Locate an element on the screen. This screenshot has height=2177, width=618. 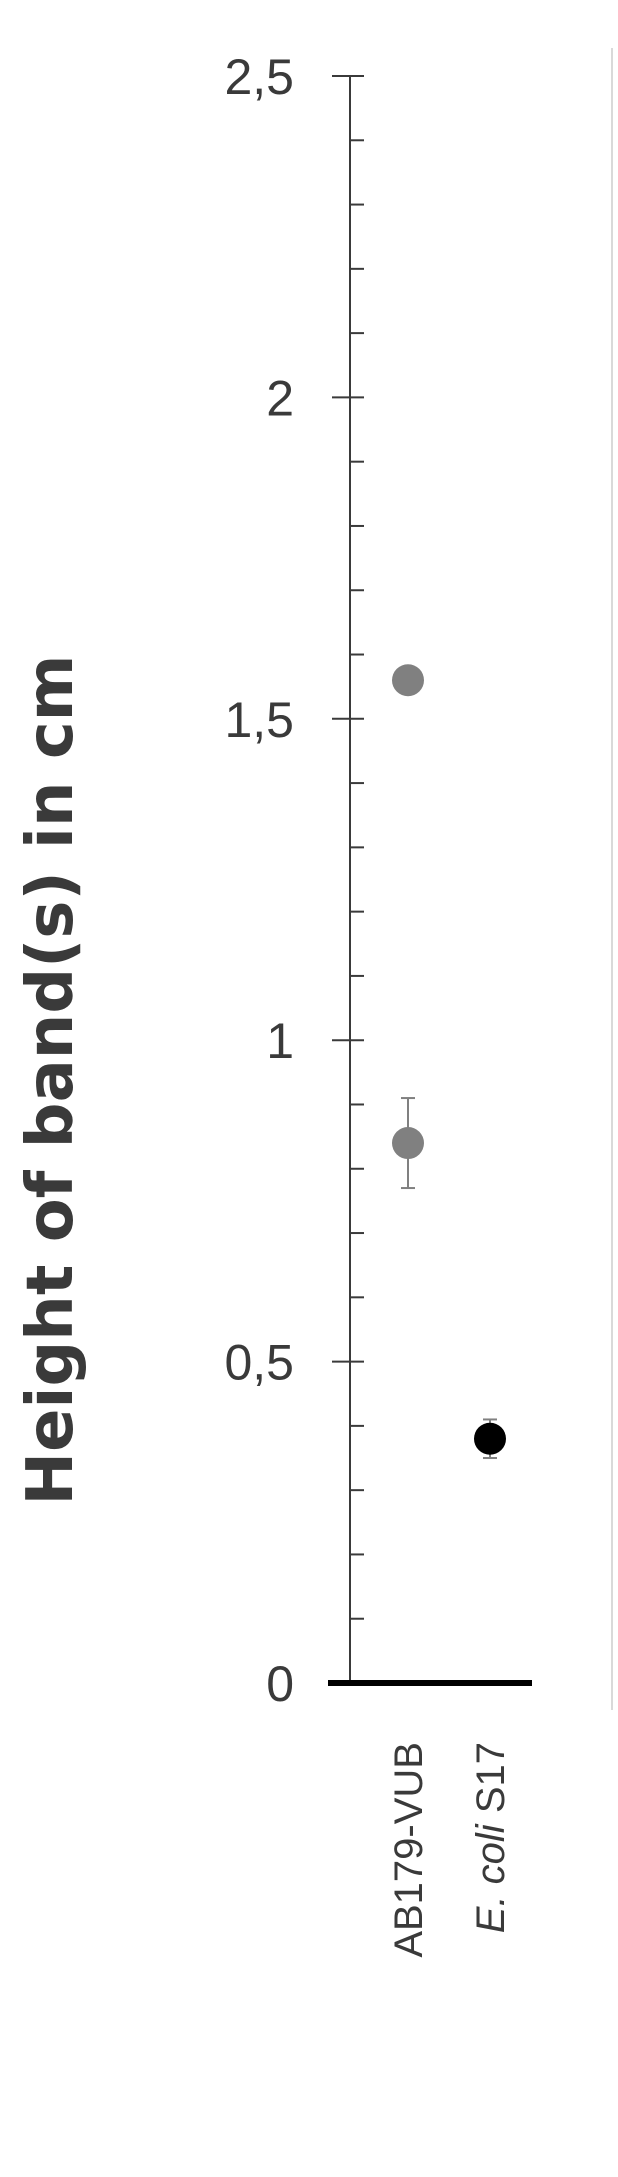
data-points is located at coordinates (449, 1062).